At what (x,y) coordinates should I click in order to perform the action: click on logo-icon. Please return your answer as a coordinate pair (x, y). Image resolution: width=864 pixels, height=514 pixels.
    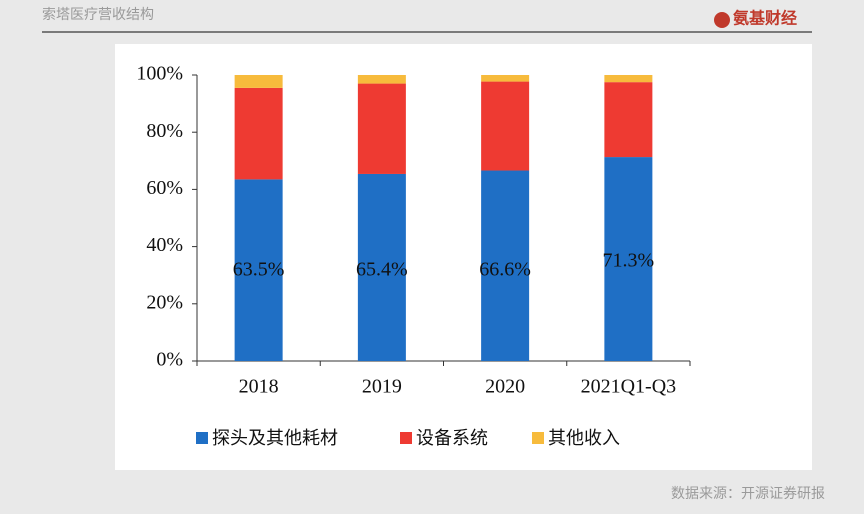
    Looking at the image, I should click on (722, 20).